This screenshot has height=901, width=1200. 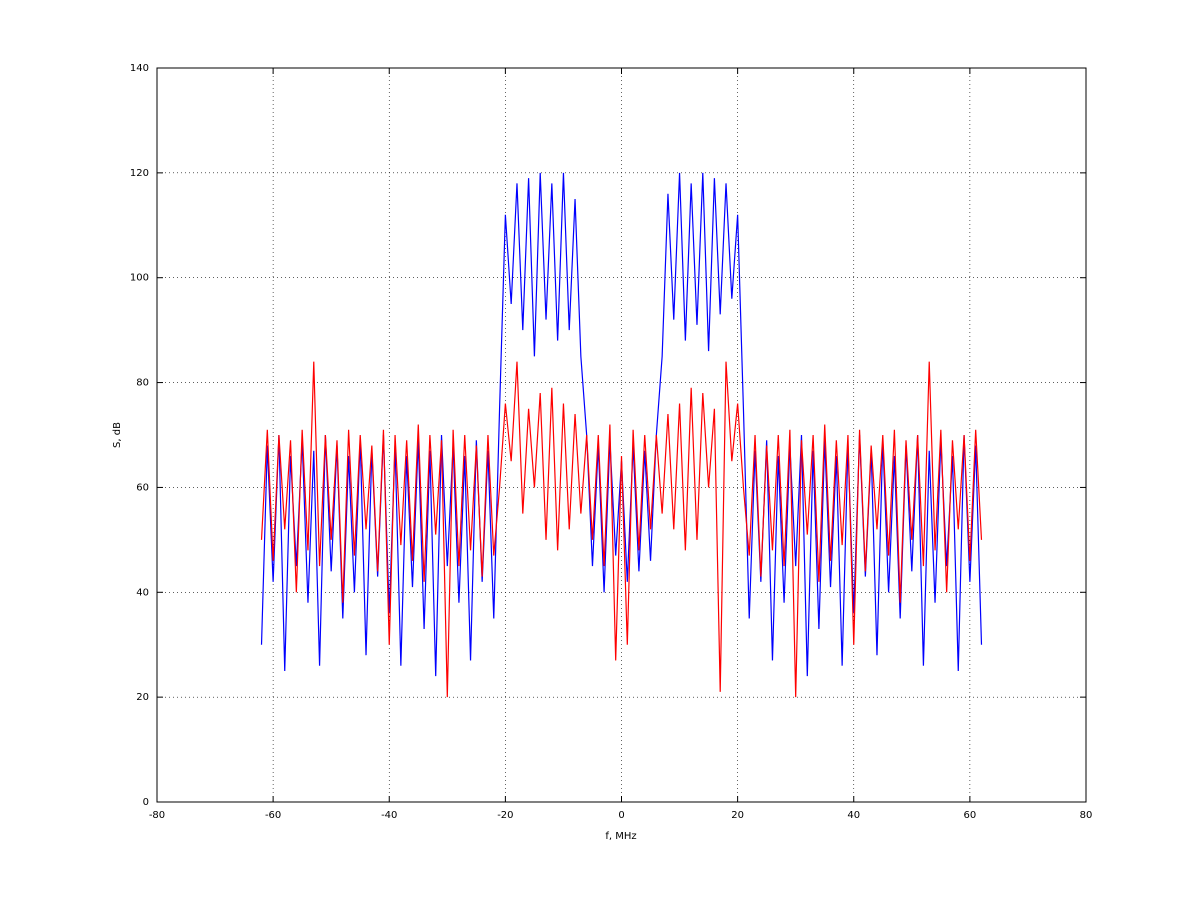 What do you see at coordinates (117, 435) in the screenshot?
I see `y-axis-label: S, dB` at bounding box center [117, 435].